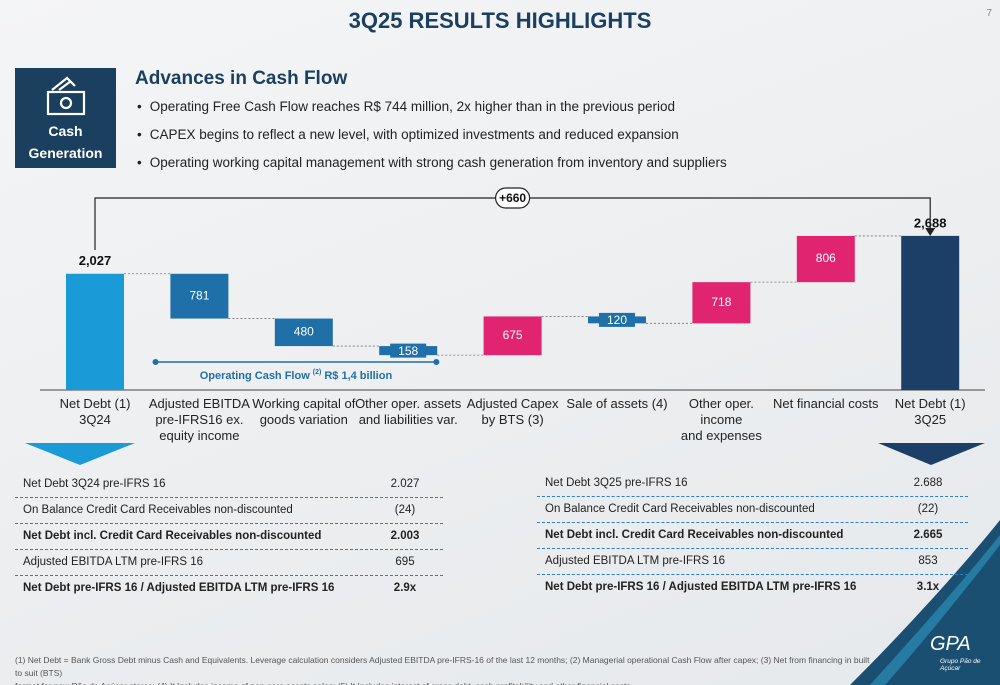  Describe the element at coordinates (960, 665) in the screenshot. I see `logo-tagline: Grupo Pão de Açúcar` at that location.